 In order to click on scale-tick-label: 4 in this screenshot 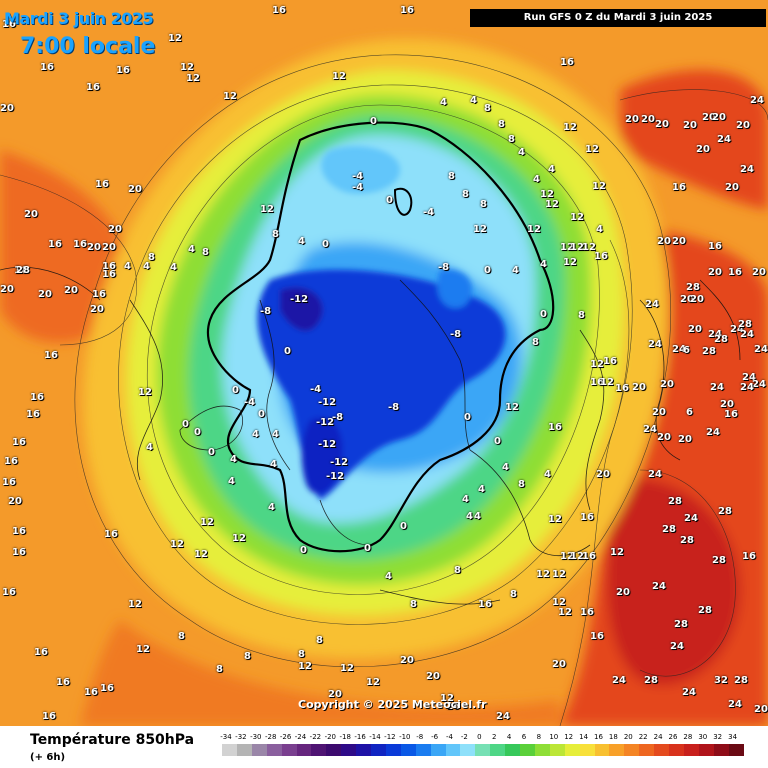, I will do `click(509, 737)`.